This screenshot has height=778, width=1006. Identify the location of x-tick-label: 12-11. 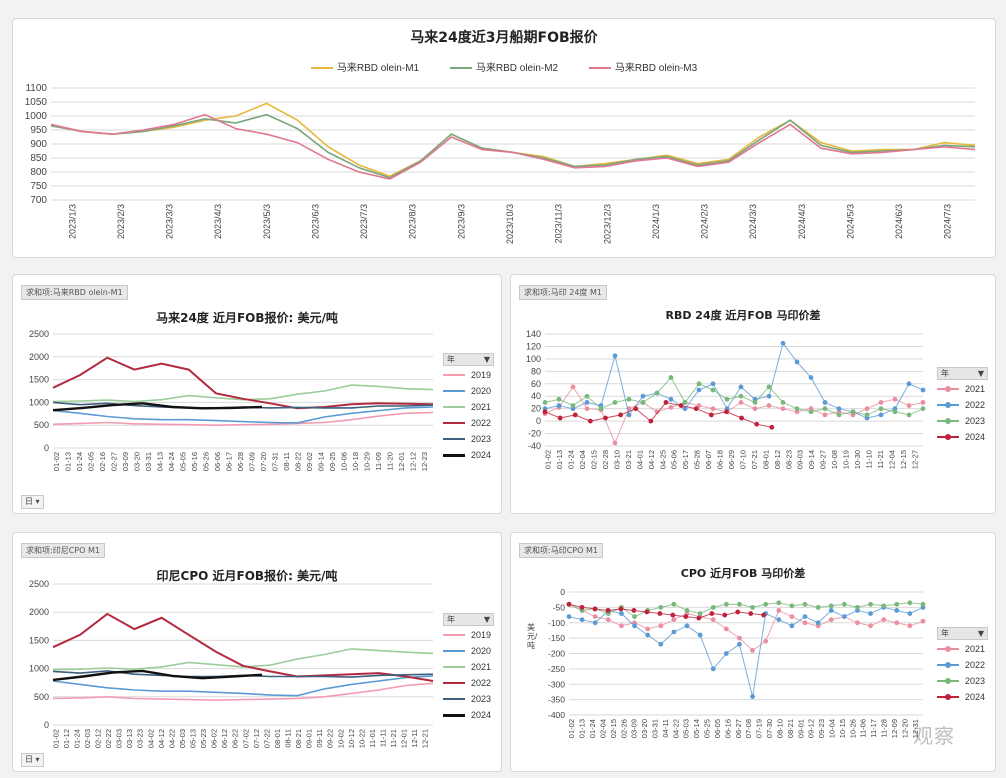
(414, 738).